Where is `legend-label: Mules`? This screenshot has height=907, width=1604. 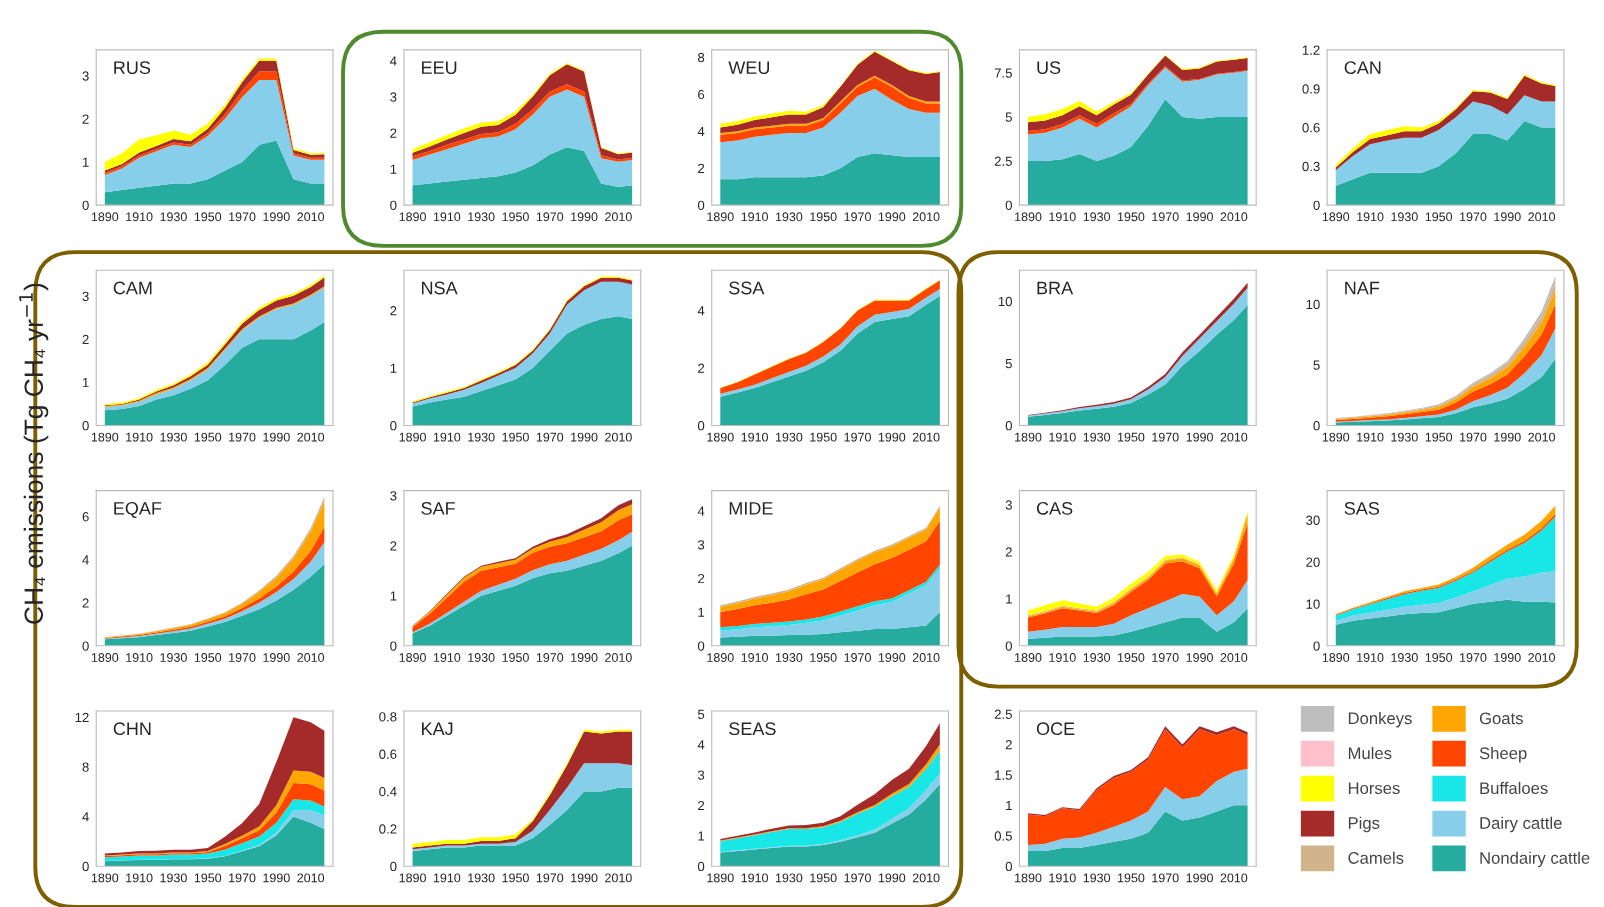 legend-label: Mules is located at coordinates (1370, 753).